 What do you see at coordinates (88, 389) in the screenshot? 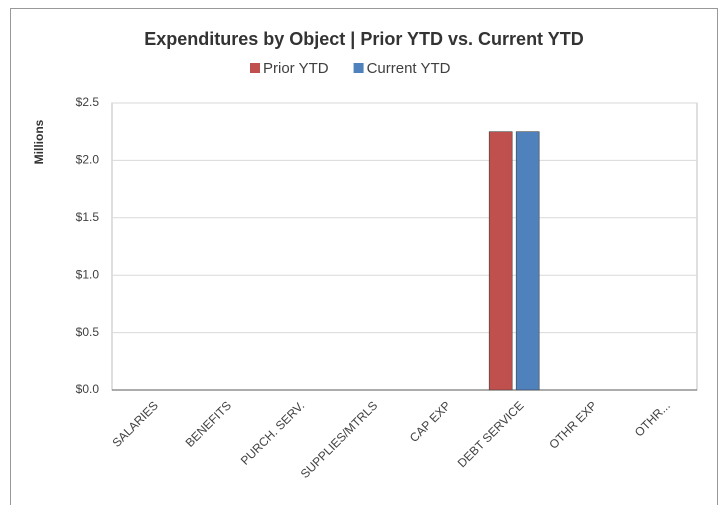
I see `y-tick-label: $0.0` at bounding box center [88, 389].